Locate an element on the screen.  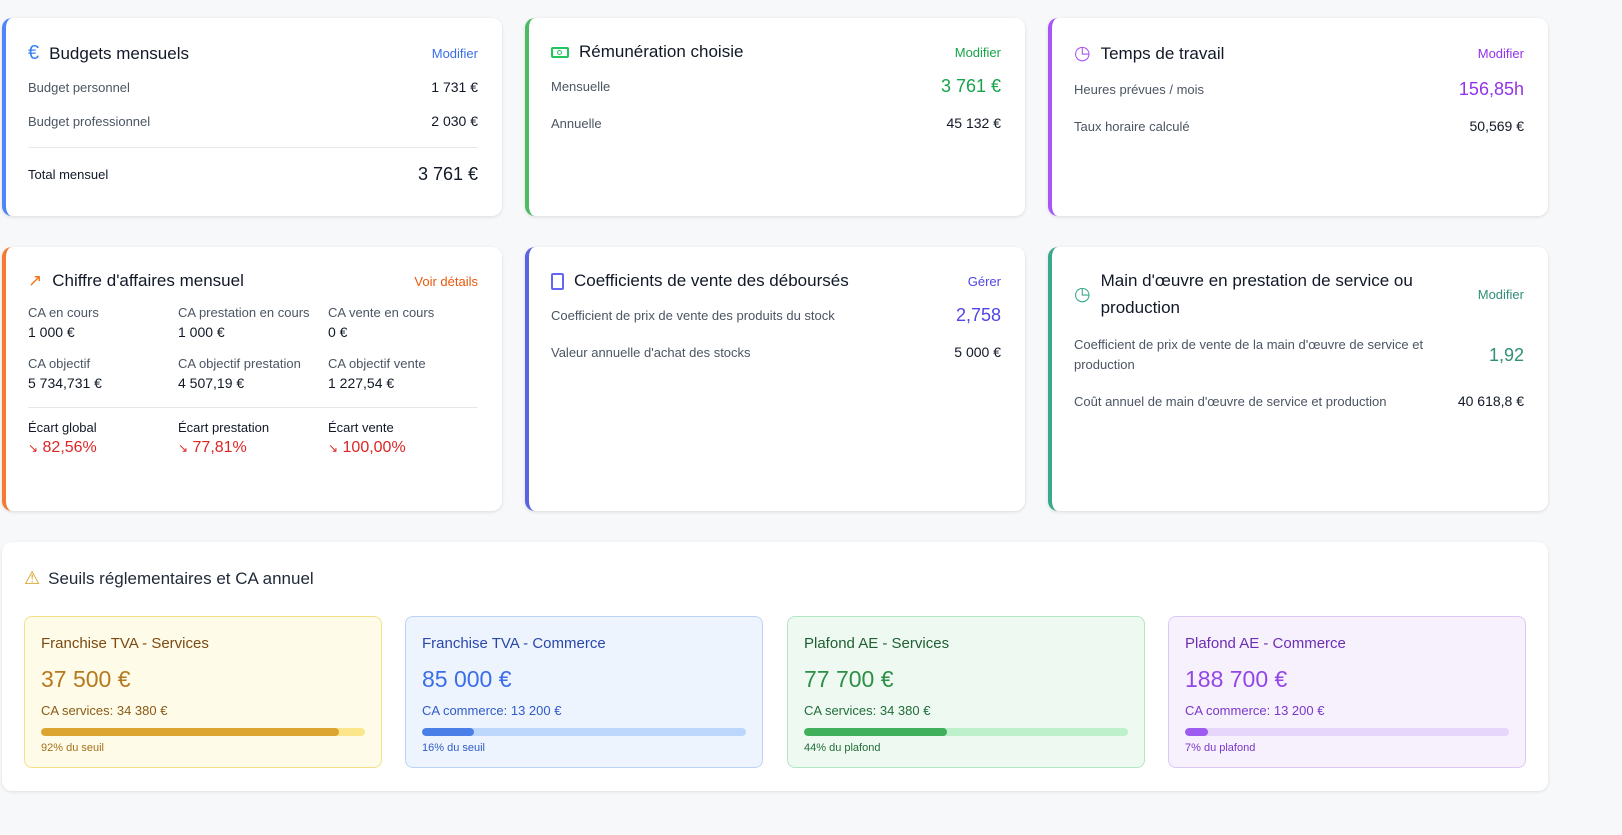
euro-icon: € is located at coordinates (34, 53).